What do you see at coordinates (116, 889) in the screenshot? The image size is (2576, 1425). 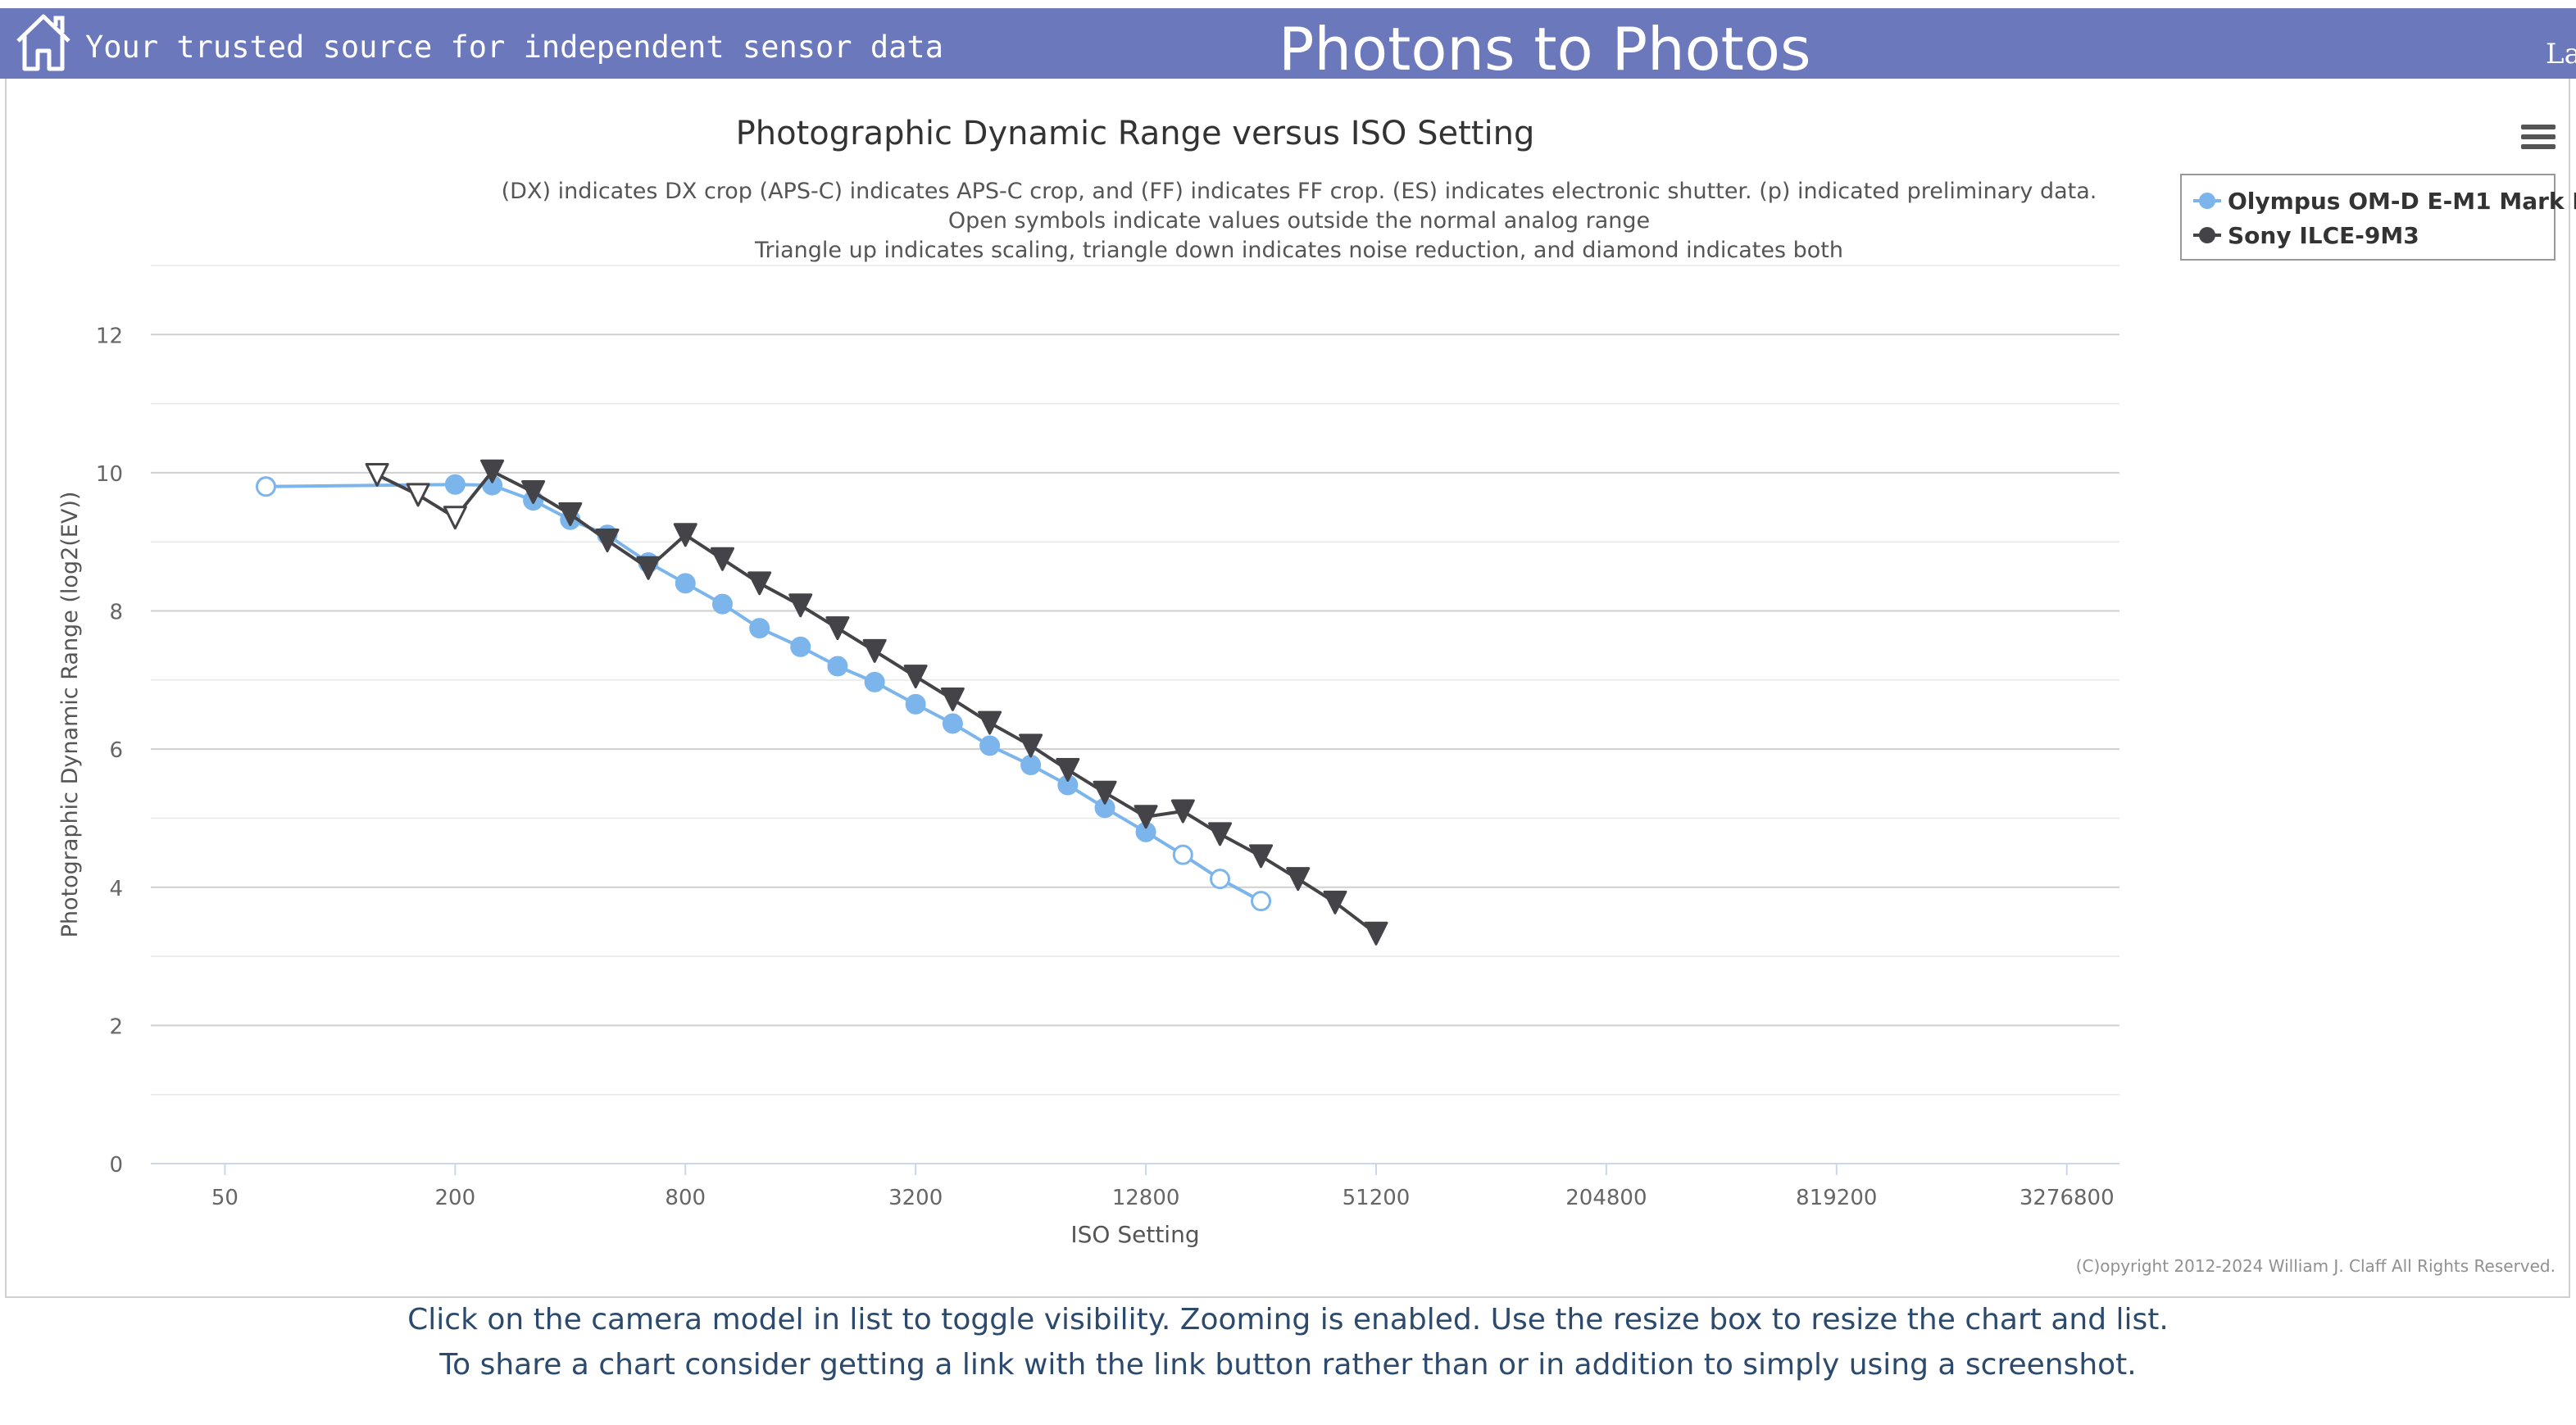 I see `y-tick-label: 4` at bounding box center [116, 889].